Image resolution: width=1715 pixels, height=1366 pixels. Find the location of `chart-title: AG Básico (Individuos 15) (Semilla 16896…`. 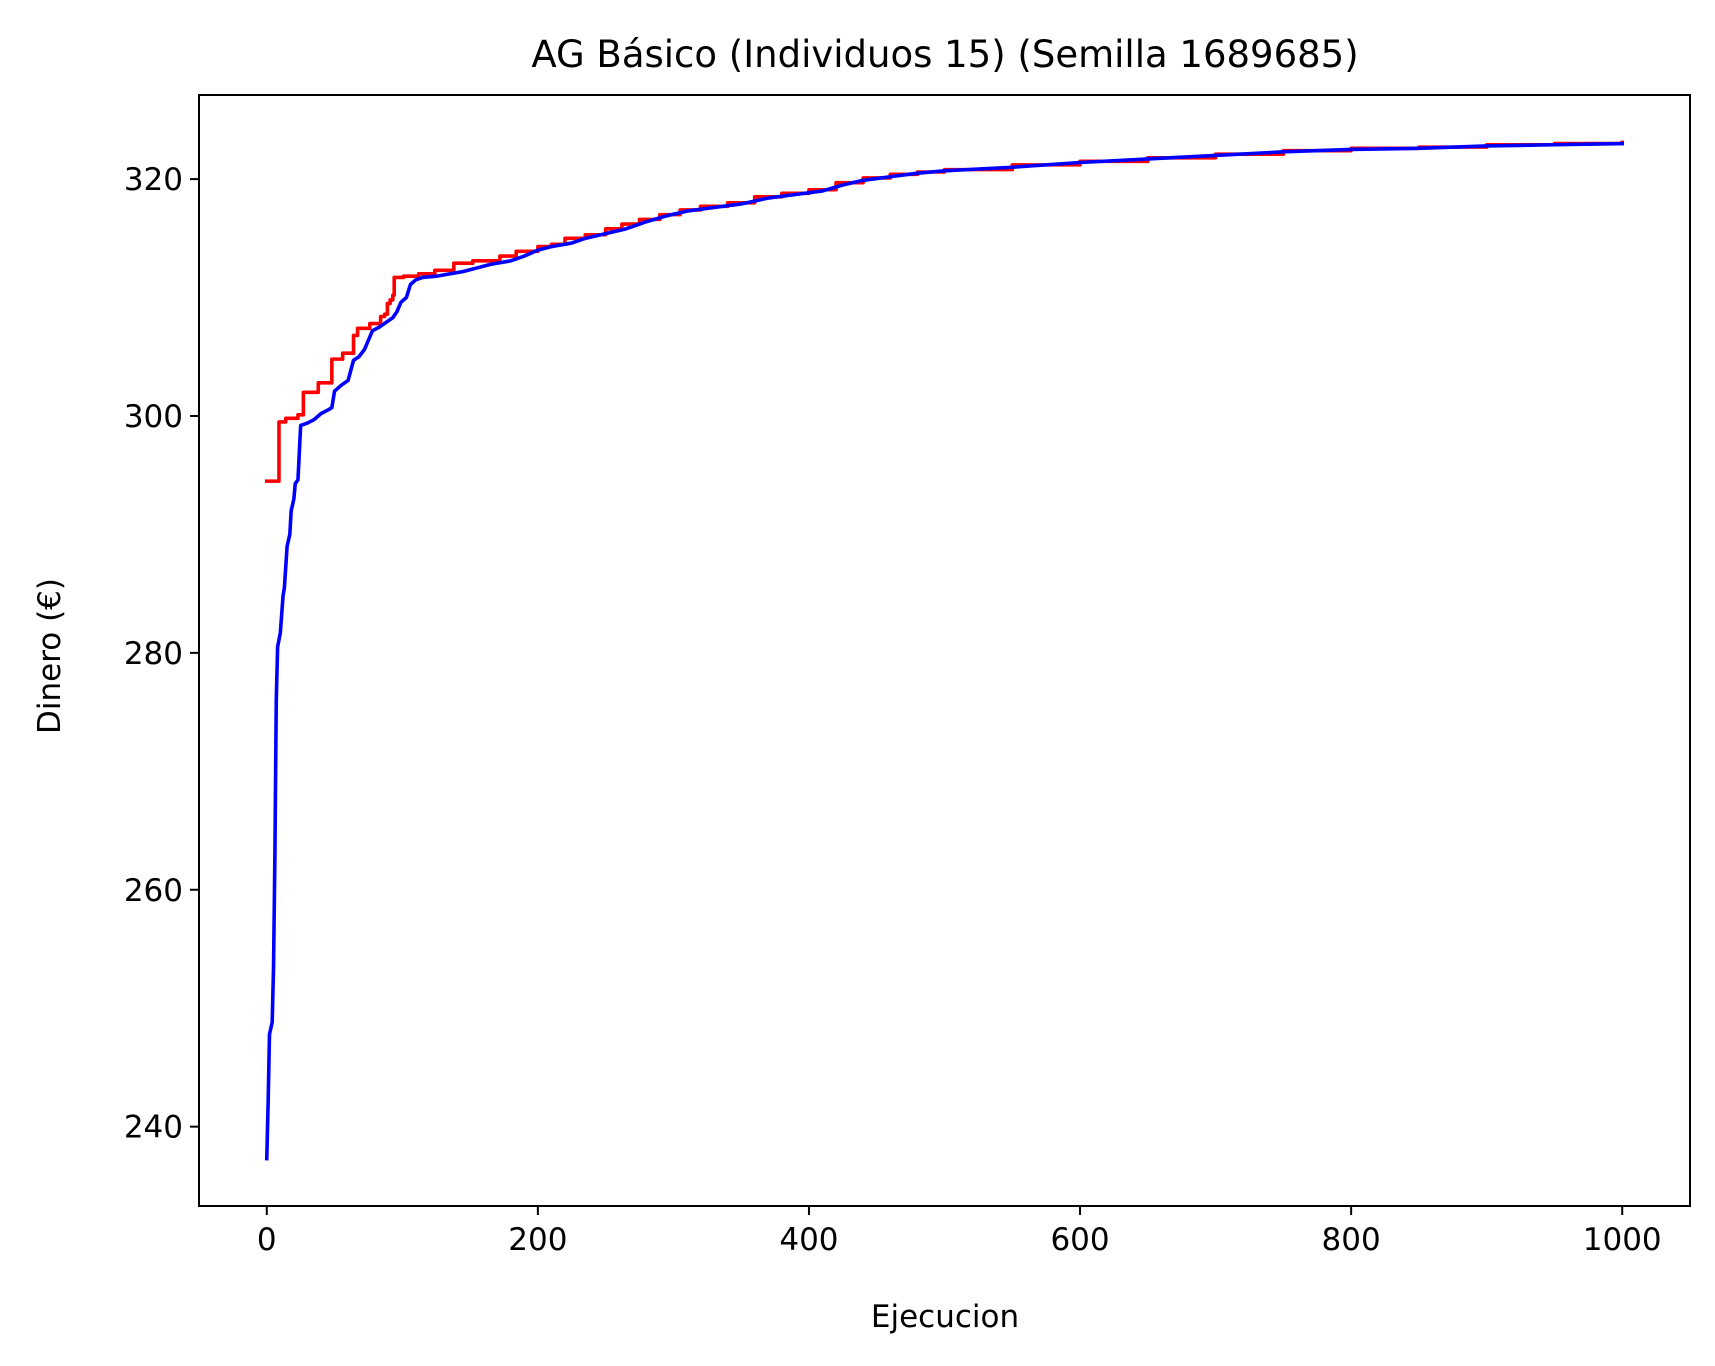

chart-title: AG Básico (Individuos 15) (Semilla 16896… is located at coordinates (944, 54).